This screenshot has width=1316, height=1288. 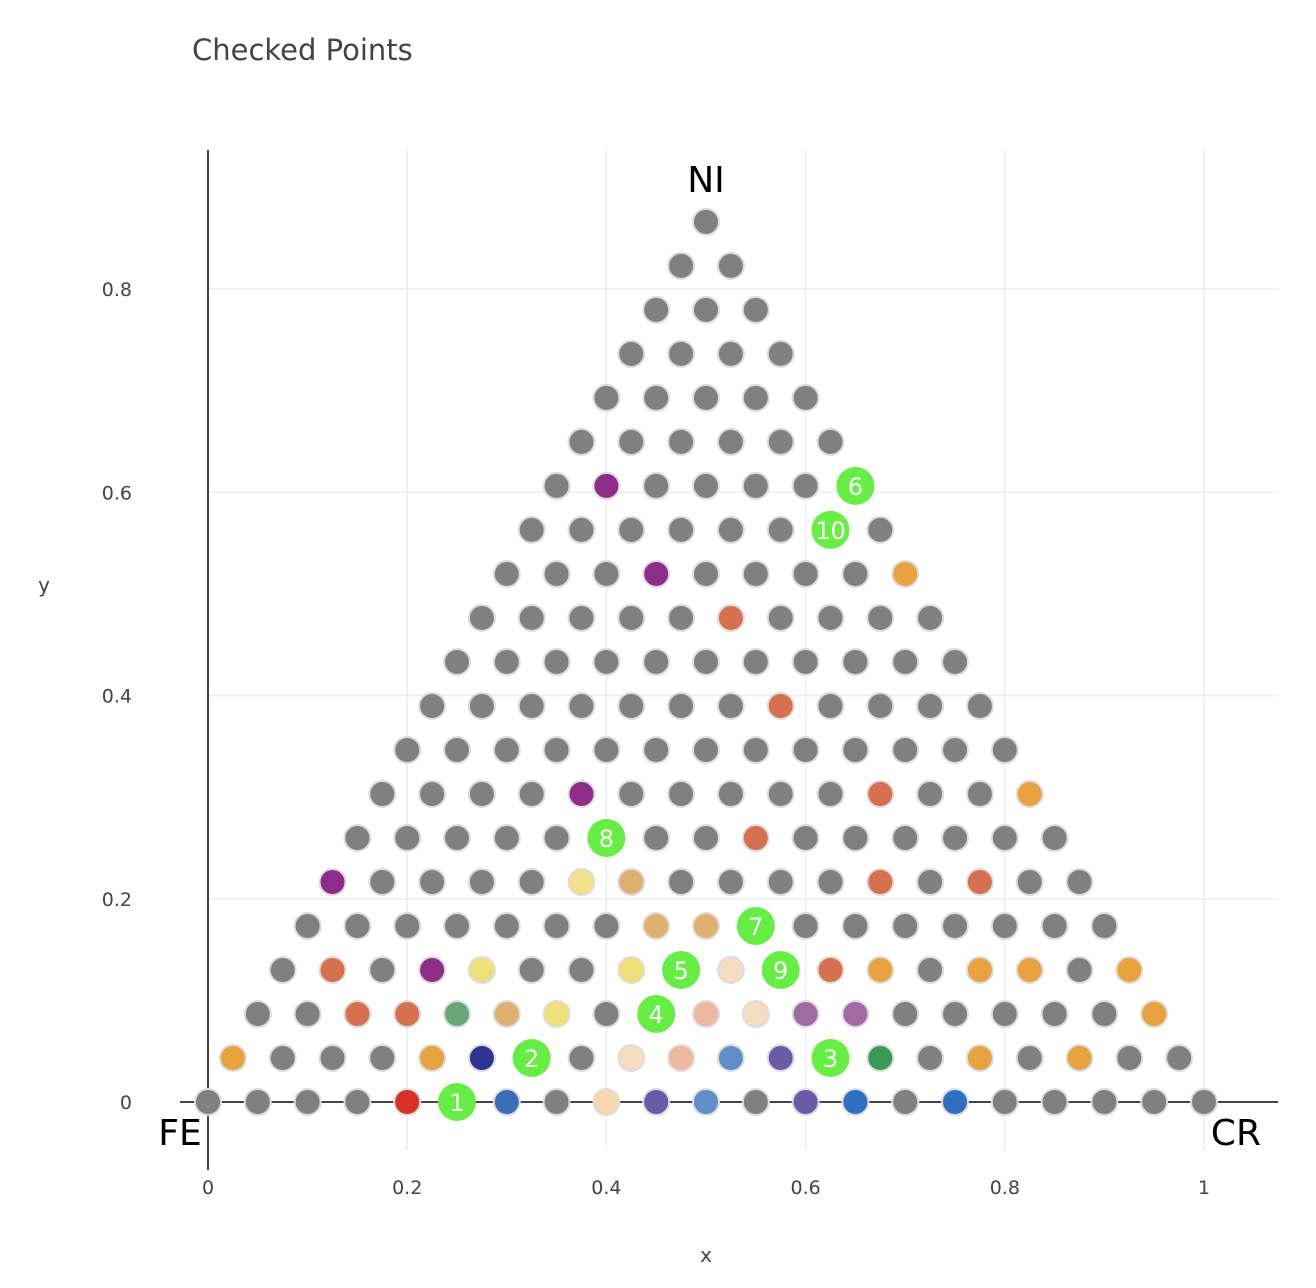 I want to click on x-tick-label: 1, so click(x=1204, y=1188).